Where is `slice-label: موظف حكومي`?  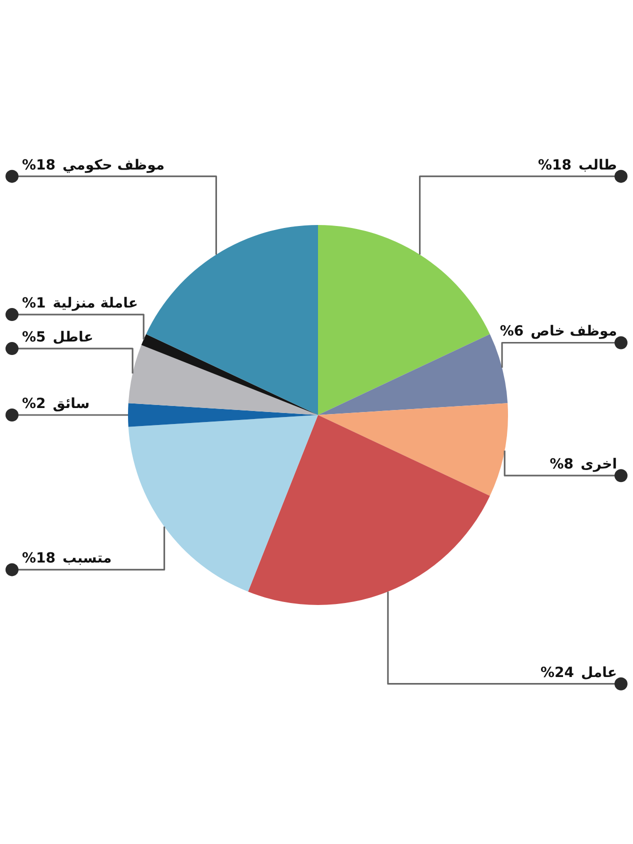 slice-label: موظف حكومي is located at coordinates (113, 165).